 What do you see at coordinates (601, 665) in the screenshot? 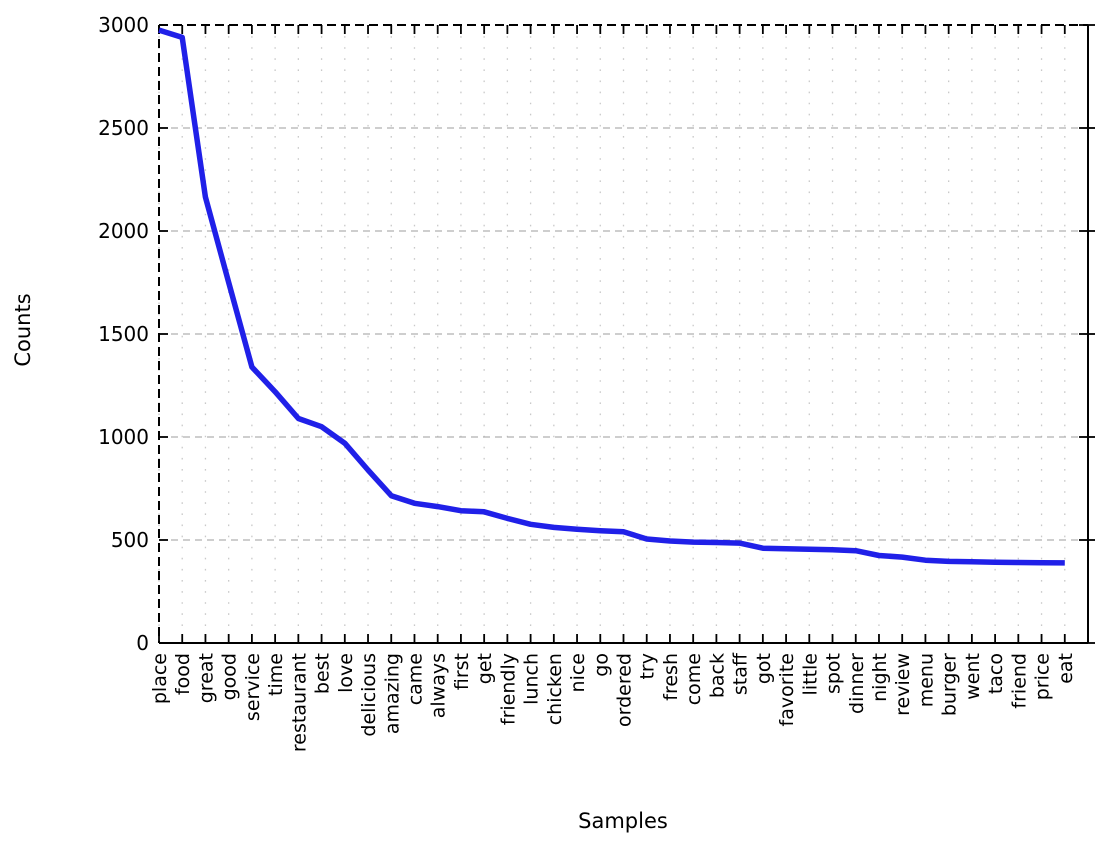
I see `x-tick-label: go` at bounding box center [601, 665].